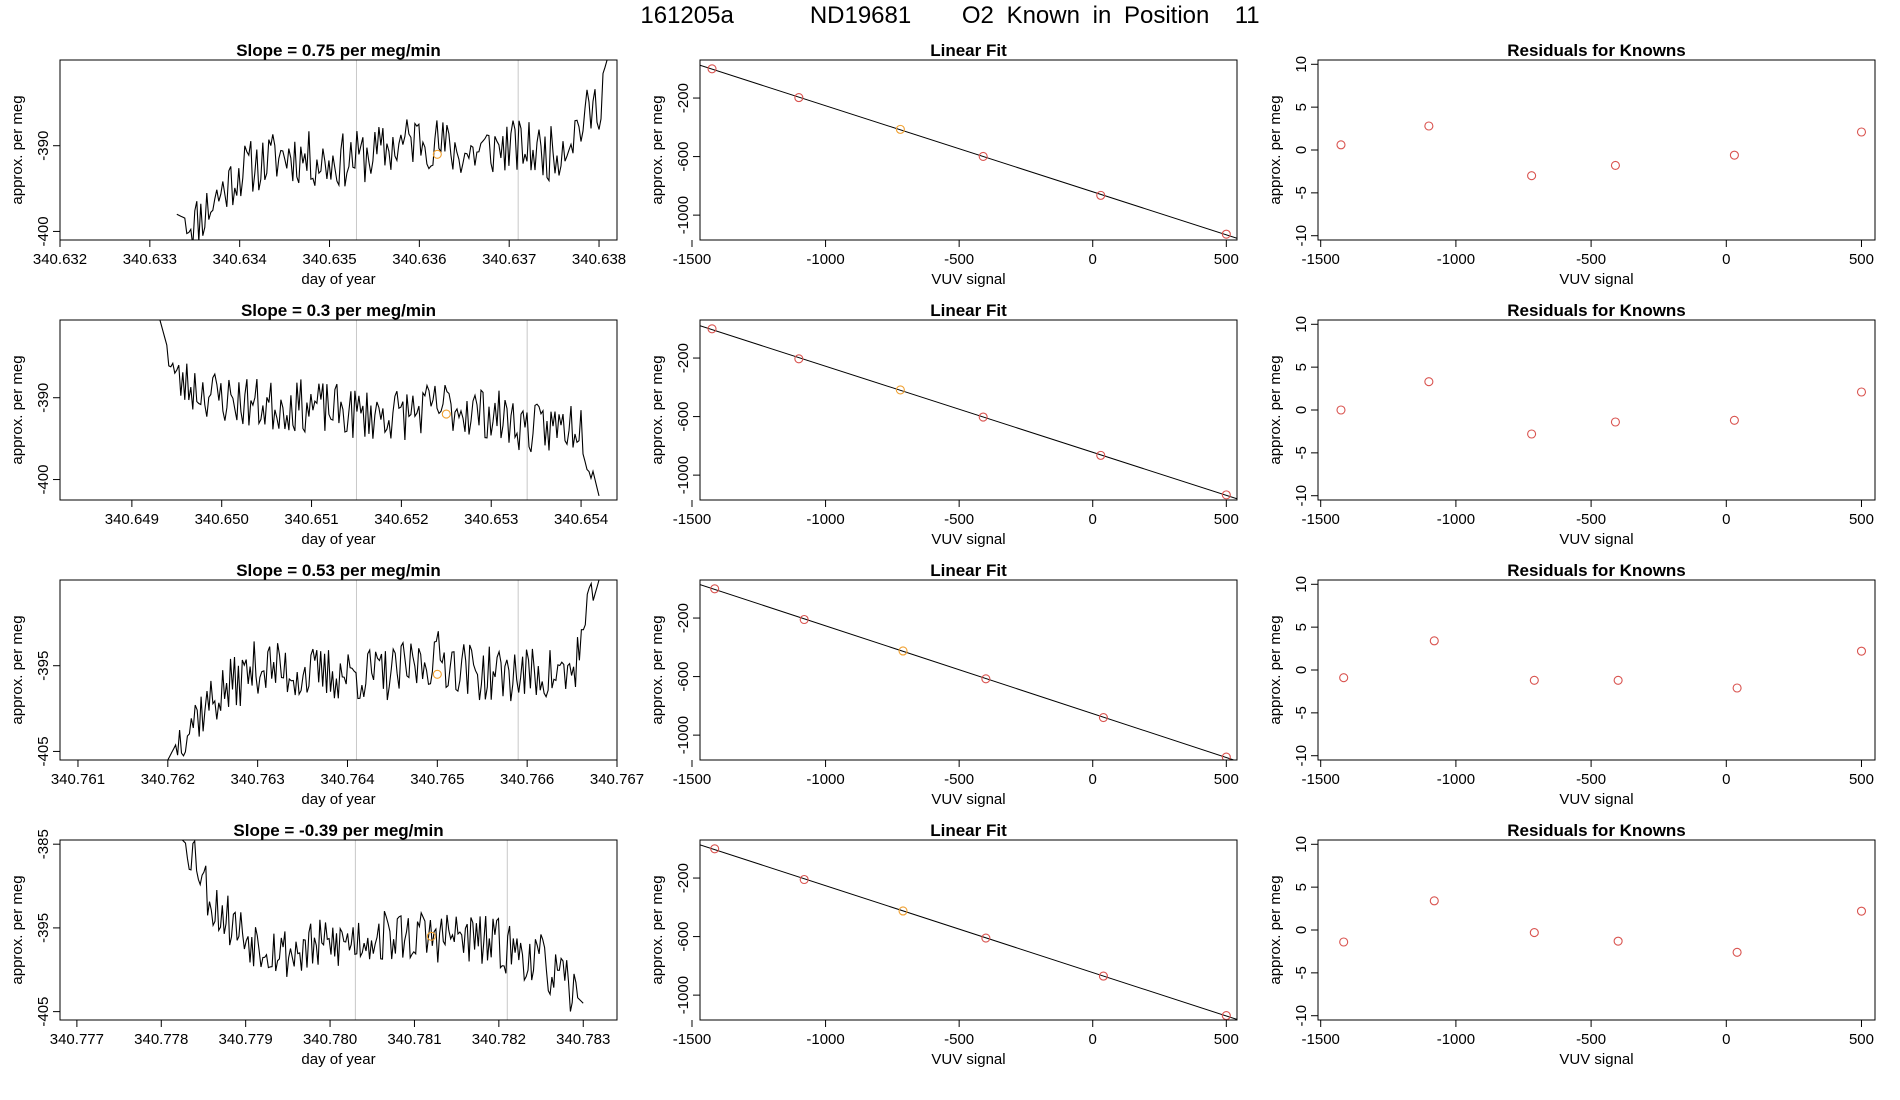 This screenshot has width=1900, height=1100. Describe the element at coordinates (1301, 972) in the screenshot. I see `y-tick-label: -5` at that location.